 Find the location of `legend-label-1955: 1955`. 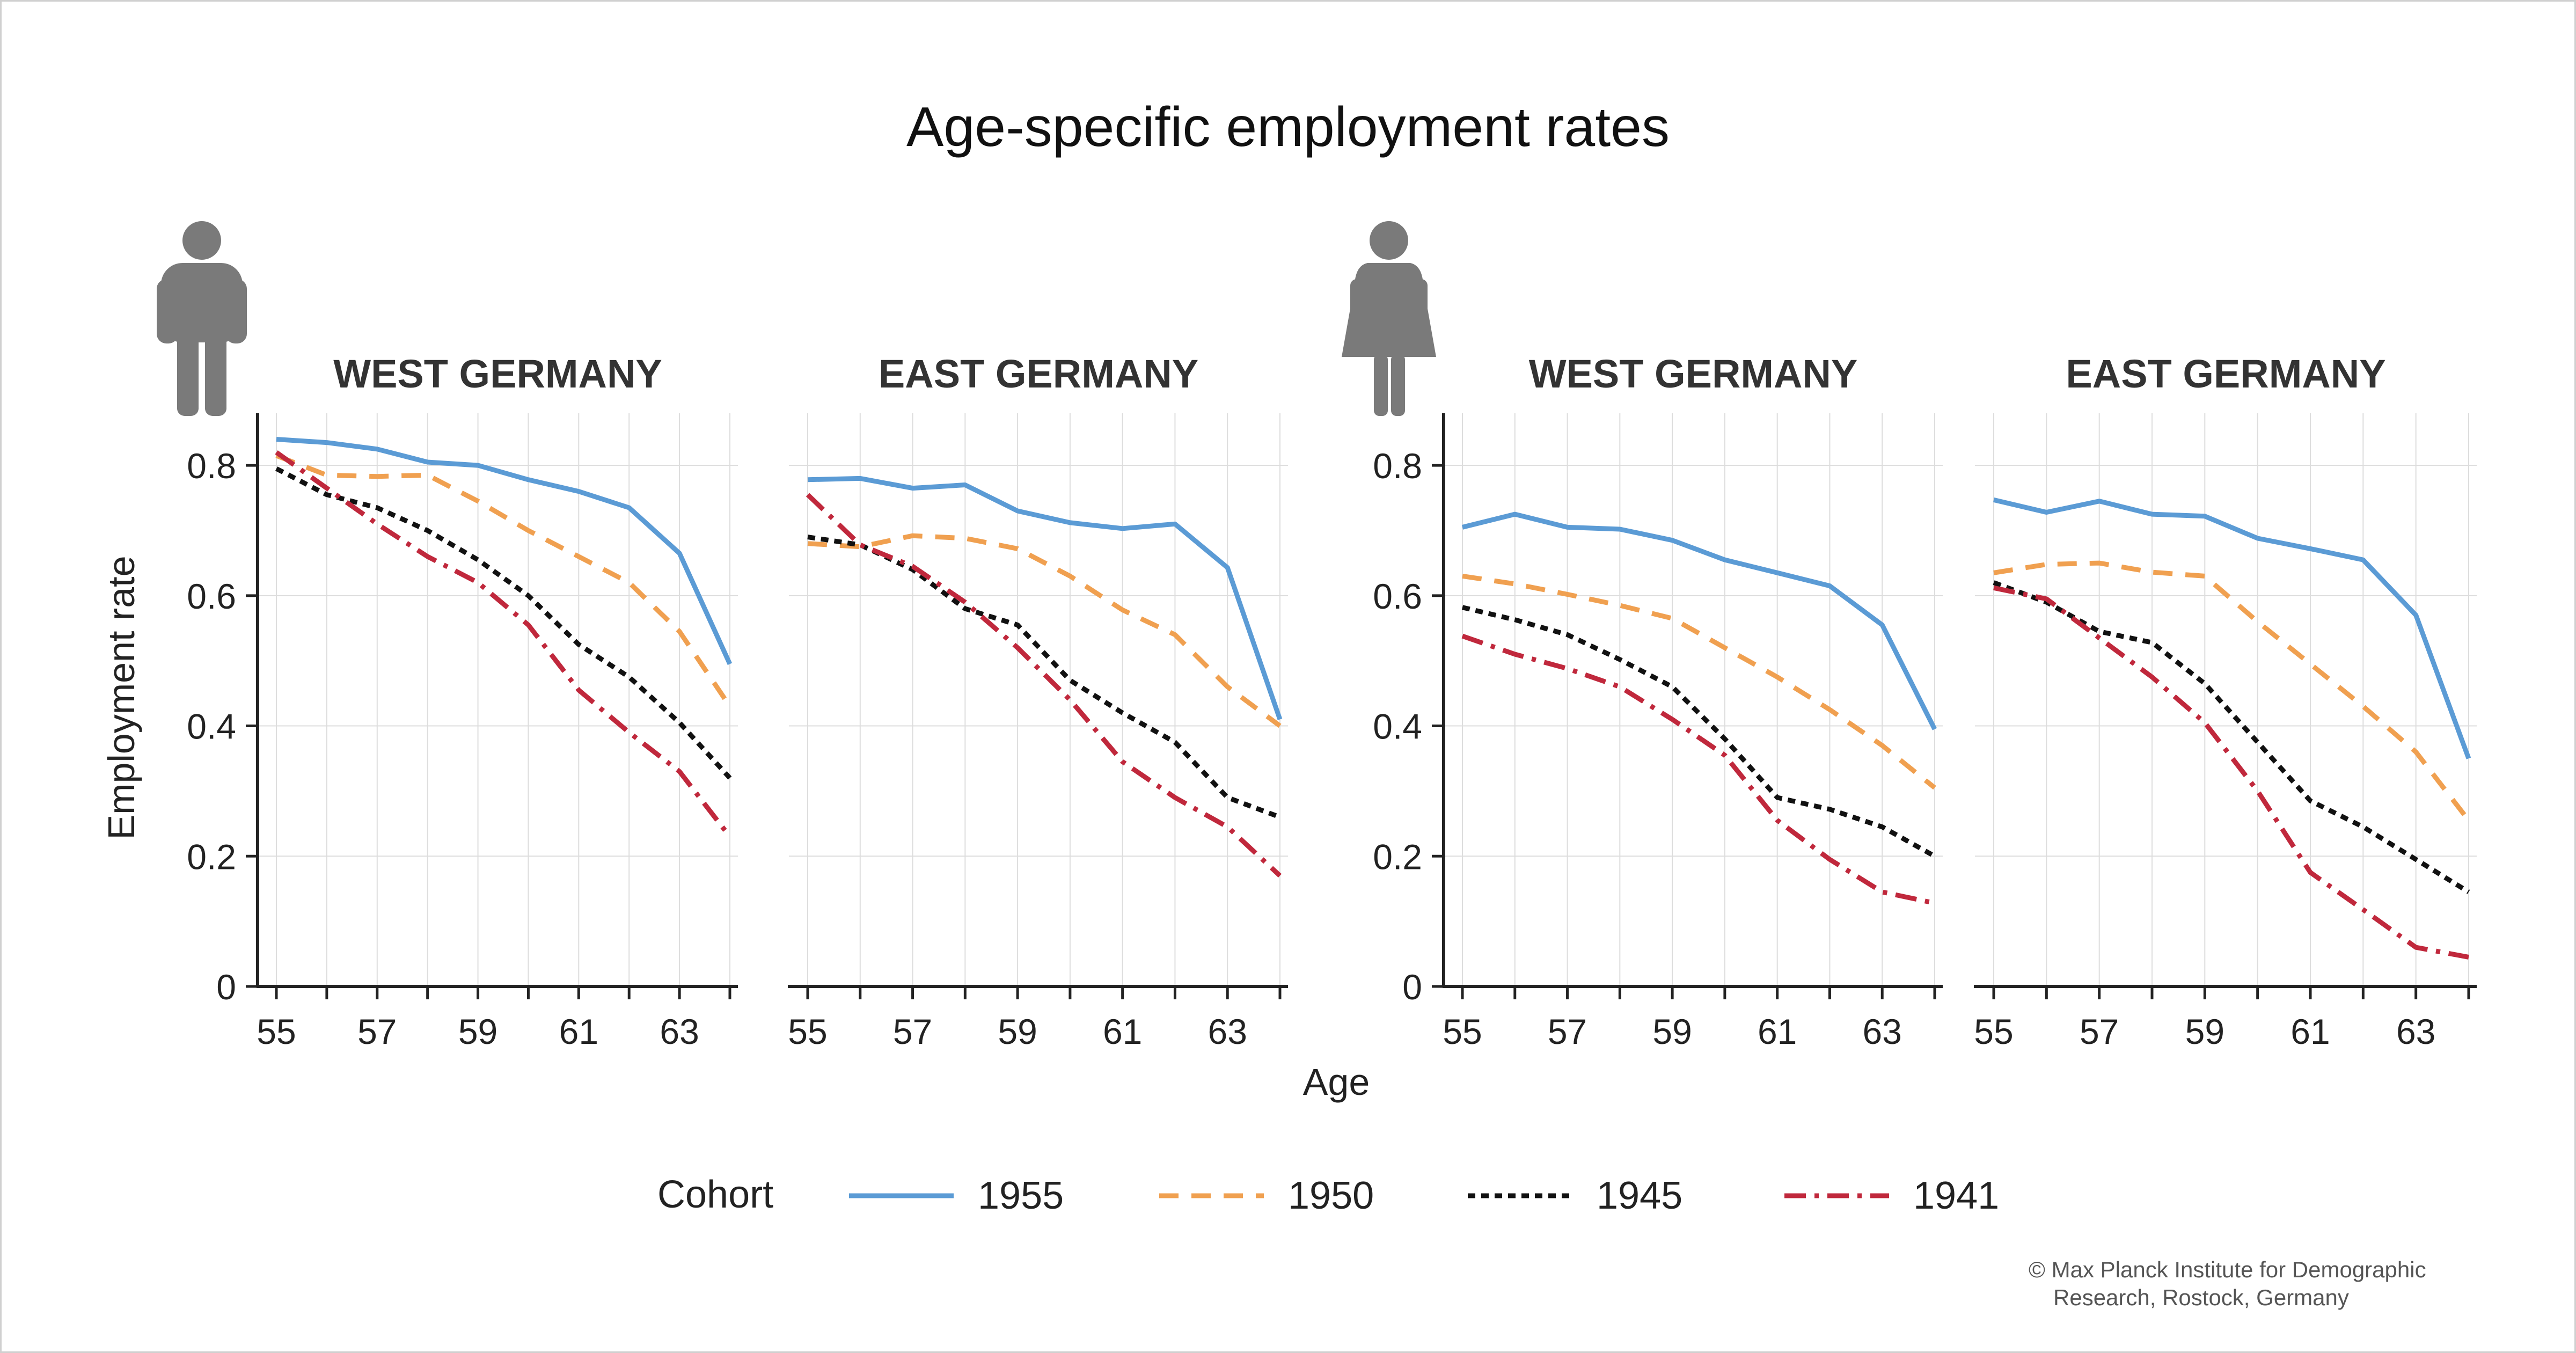

legend-label-1955: 1955 is located at coordinates (1021, 1195).